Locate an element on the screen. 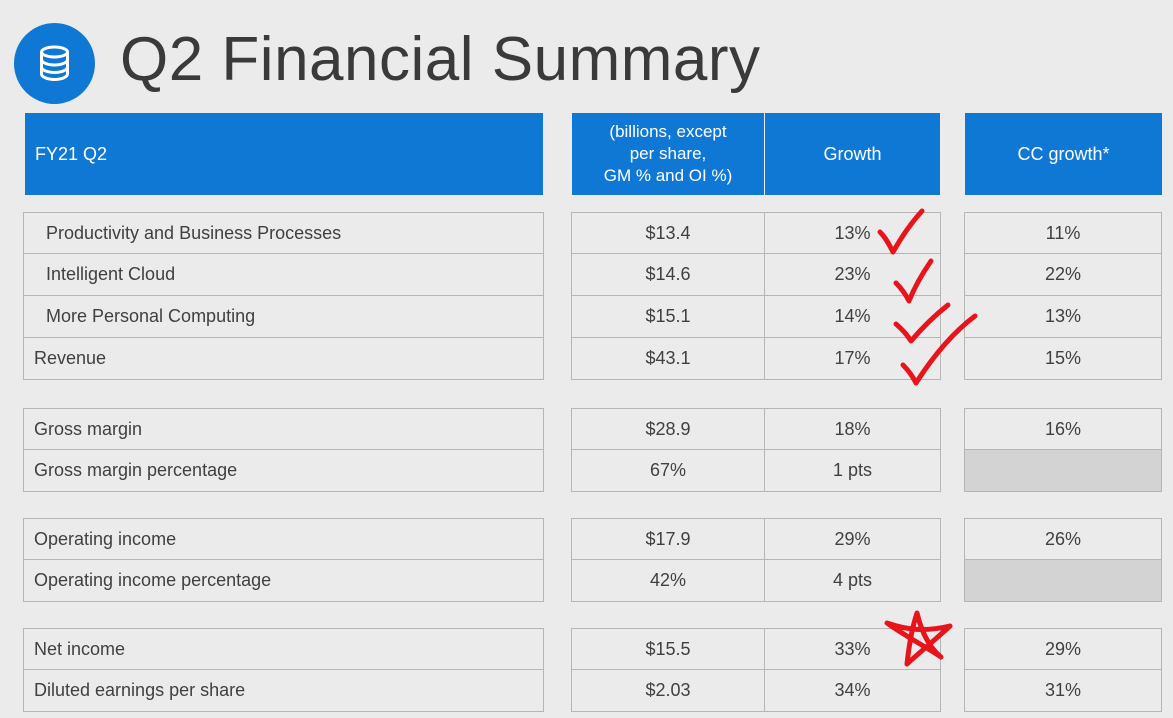  header-units-line2: per share, is located at coordinates (668, 153).